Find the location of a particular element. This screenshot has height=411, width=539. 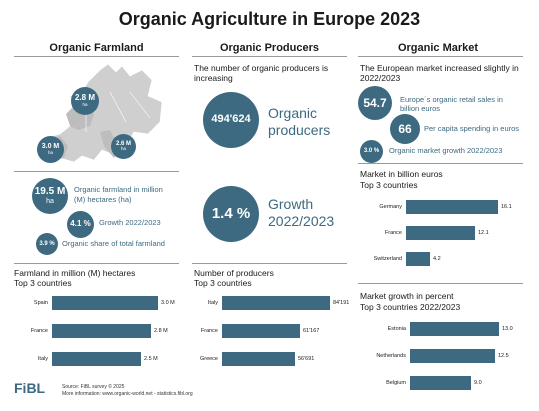

bar-value-label: 12.1 is located at coordinates (483, 233).